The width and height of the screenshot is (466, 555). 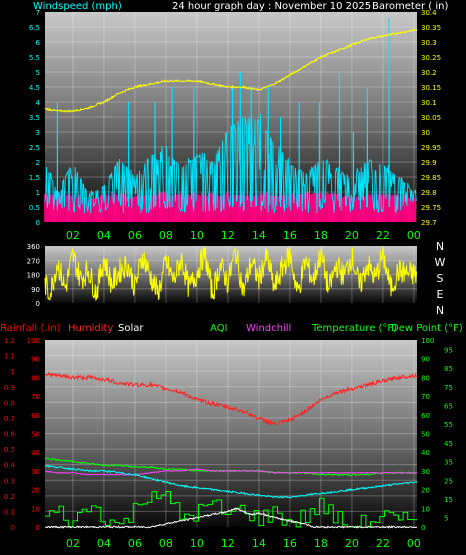 What do you see at coordinates (425, 133) in the screenshot?
I see `barometer-tick: 30` at bounding box center [425, 133].